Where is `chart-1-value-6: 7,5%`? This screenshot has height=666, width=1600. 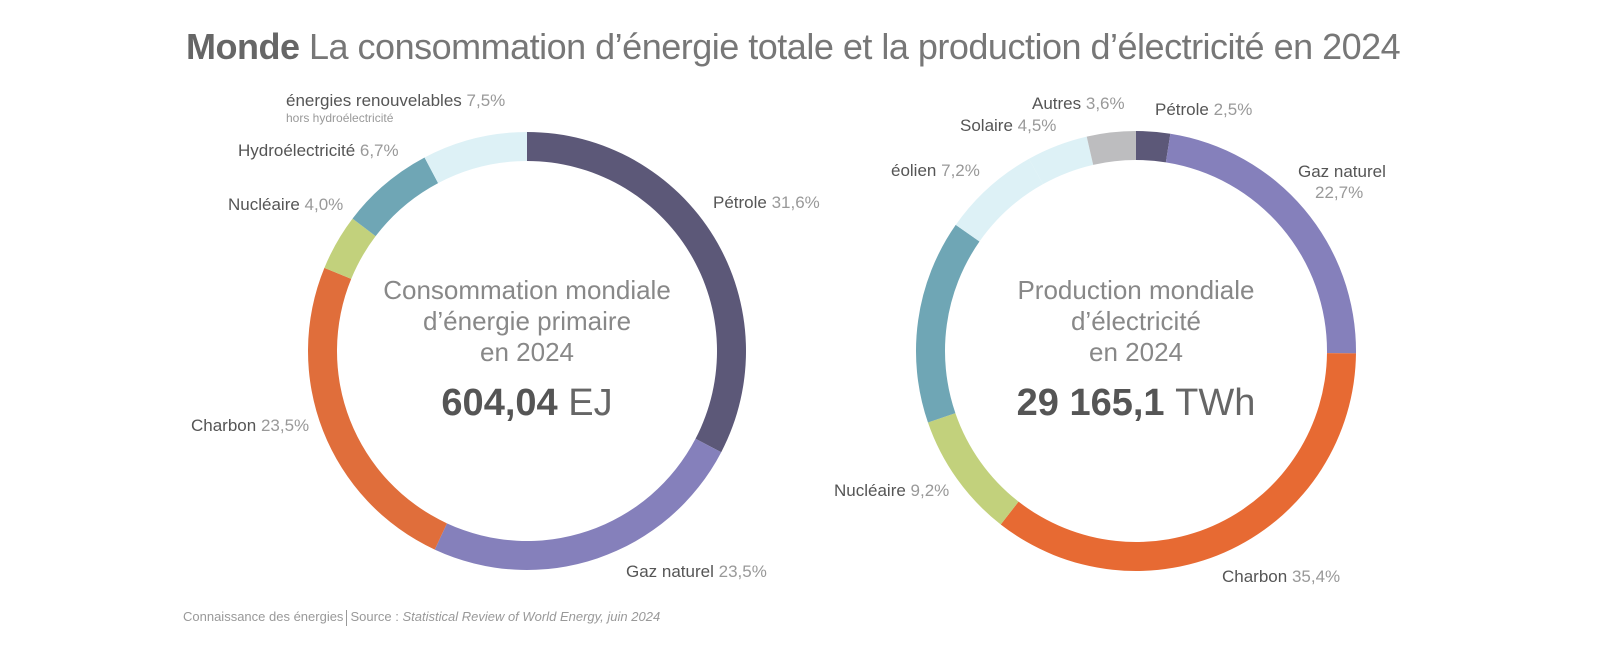 chart-1-value-6: 7,5% is located at coordinates (486, 100).